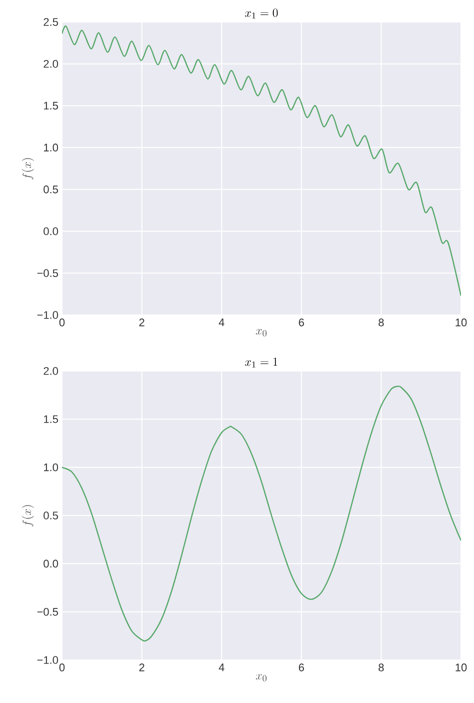 The width and height of the screenshot is (474, 703). I want to click on chart-title: $x_1 = 1$, so click(261, 363).